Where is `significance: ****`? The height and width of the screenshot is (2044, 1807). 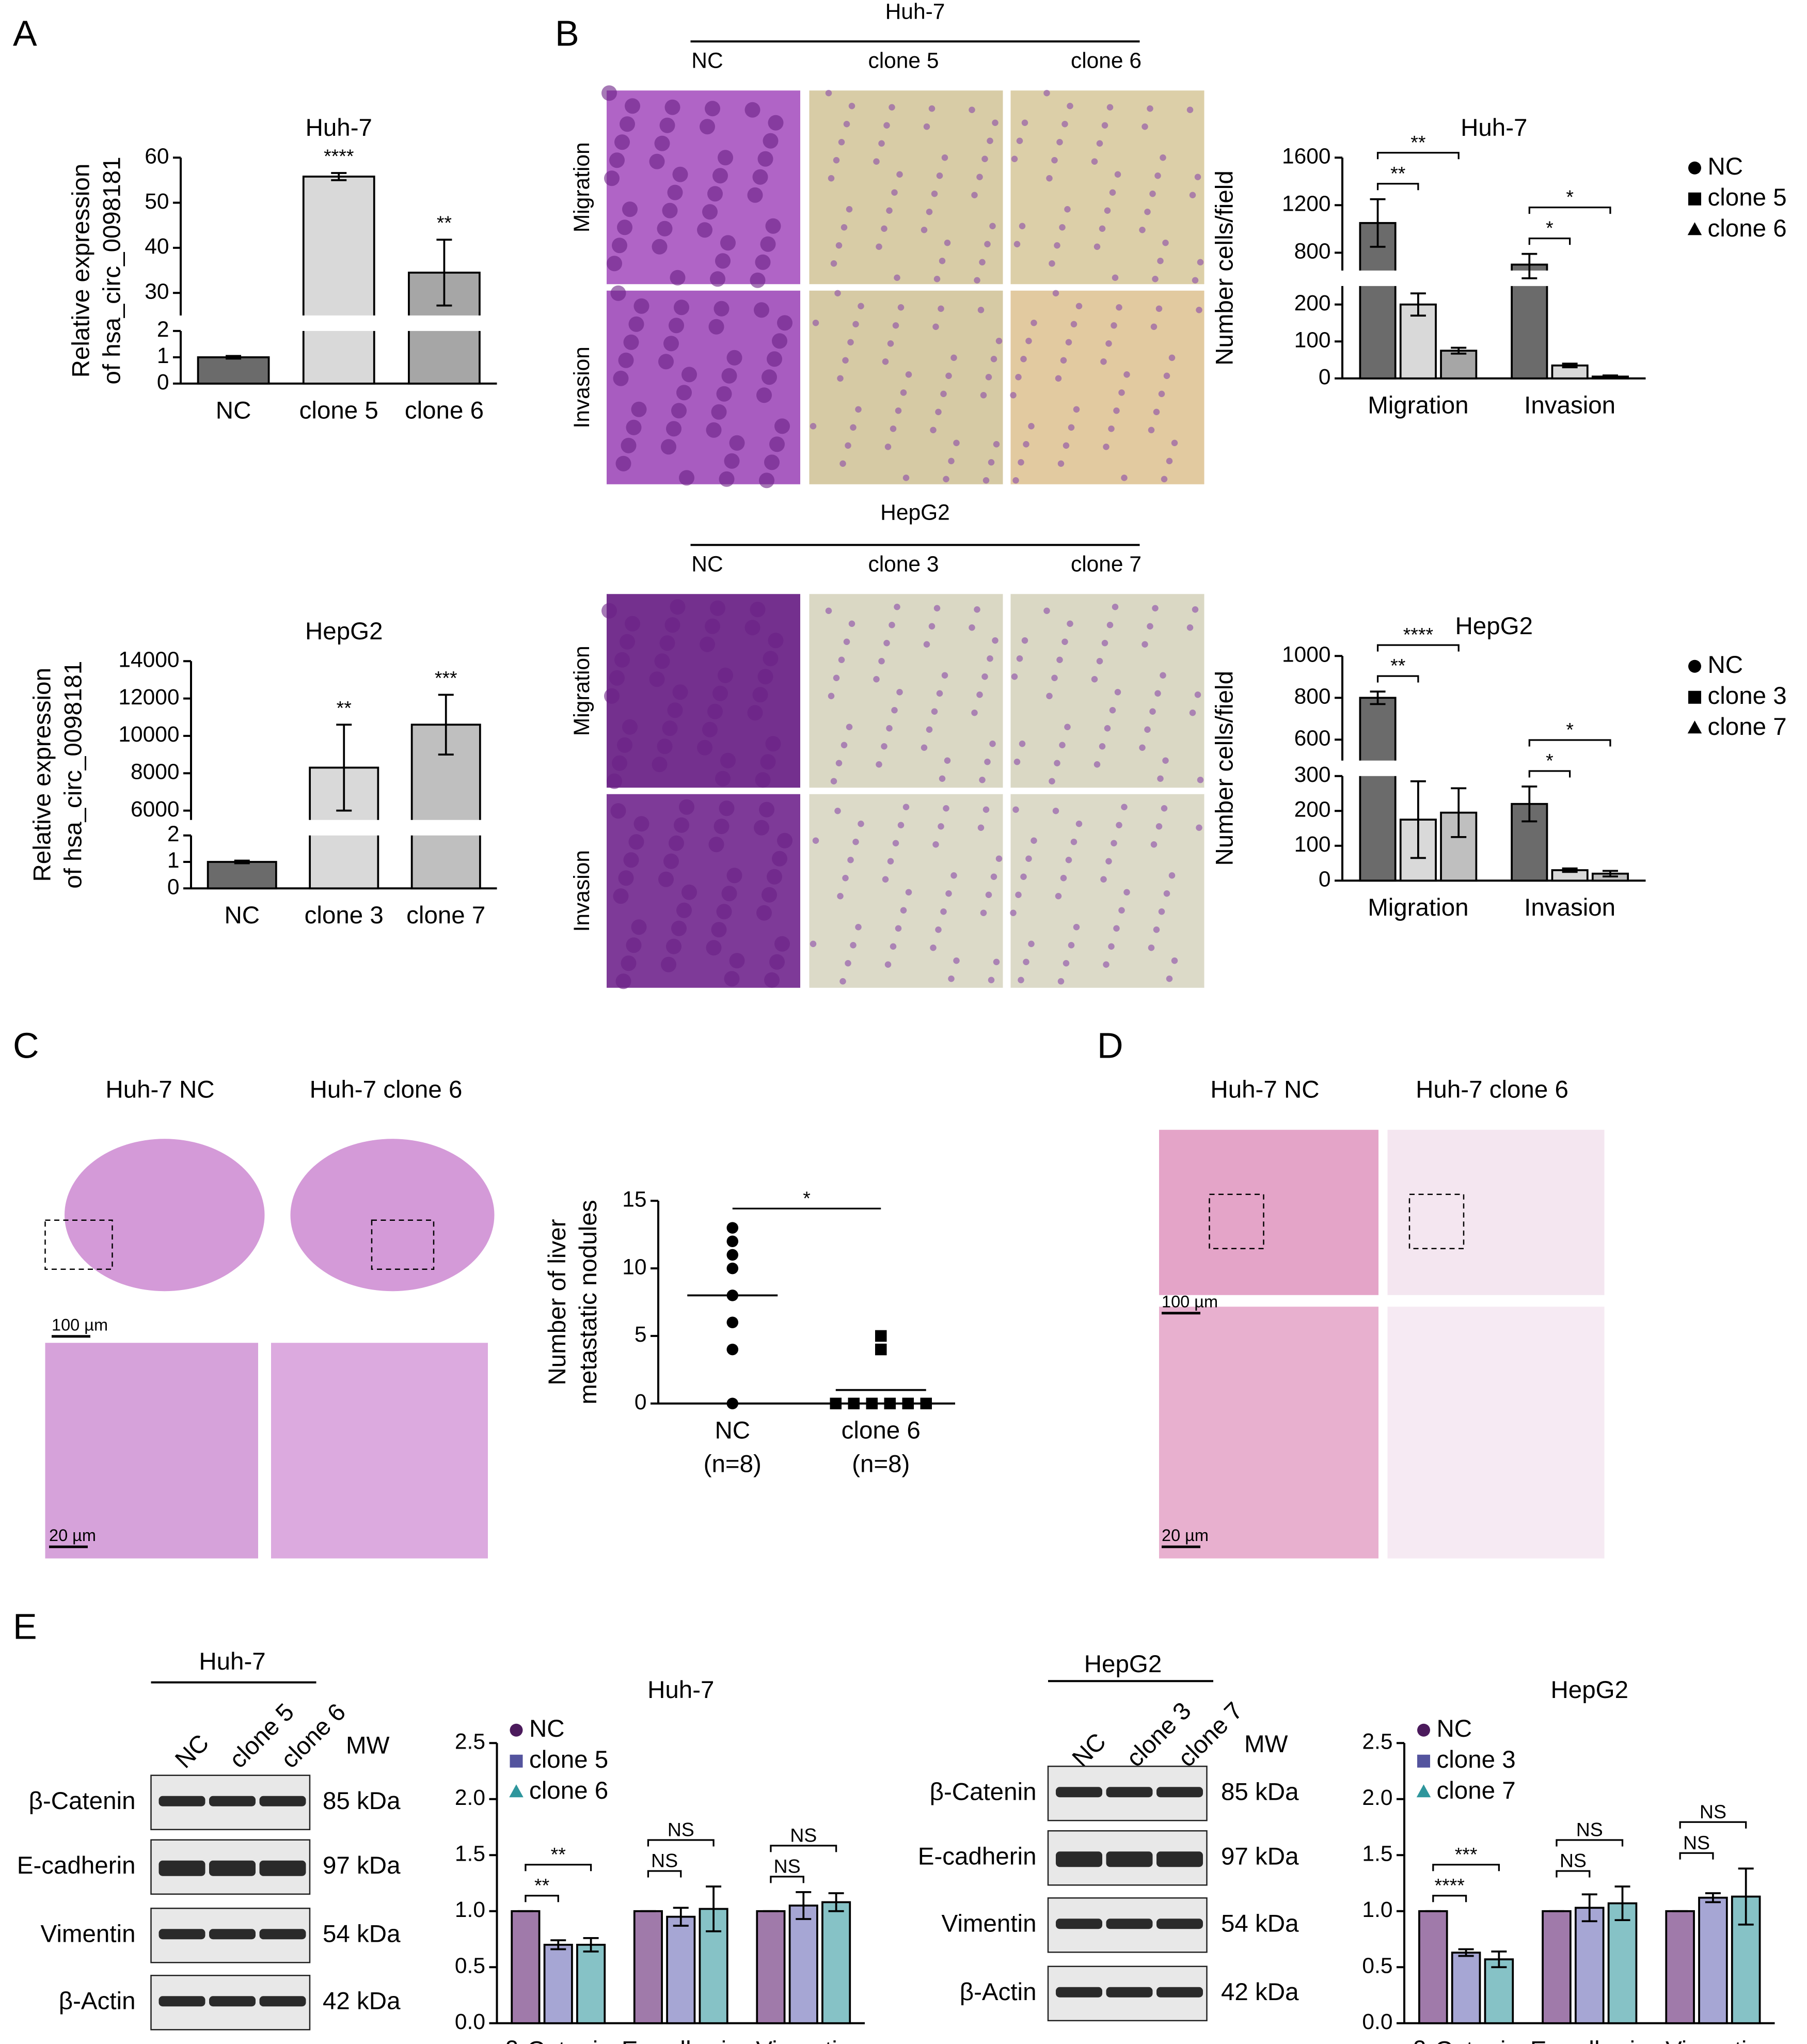
significance: **** is located at coordinates (1450, 1885).